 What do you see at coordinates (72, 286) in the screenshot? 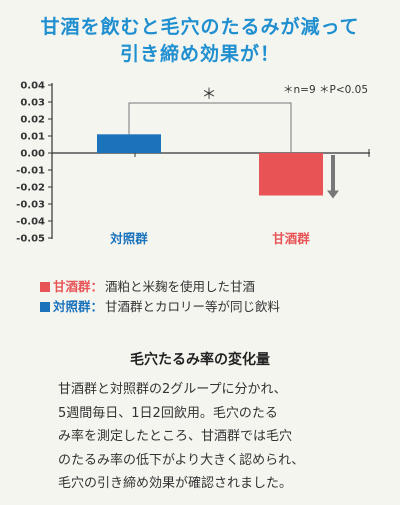
I see `legend-label-amazake: 甘酒群` at bounding box center [72, 286].